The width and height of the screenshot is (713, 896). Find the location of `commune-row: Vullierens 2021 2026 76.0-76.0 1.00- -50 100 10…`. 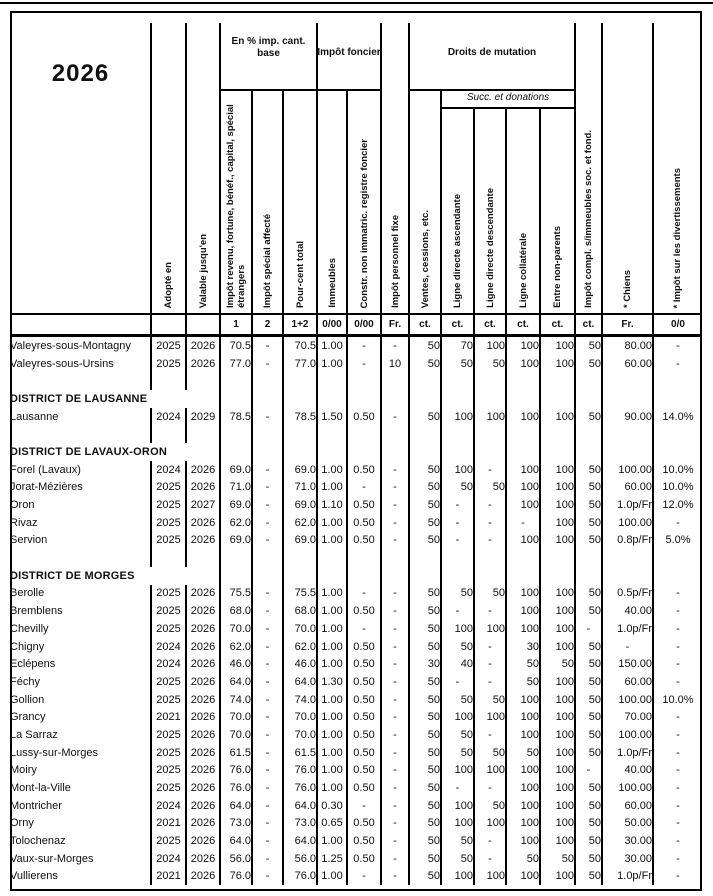

commune-row: Vullierens 2021 2026 76.0-76.0 1.00- -50 100 10… is located at coordinates (356, 876).